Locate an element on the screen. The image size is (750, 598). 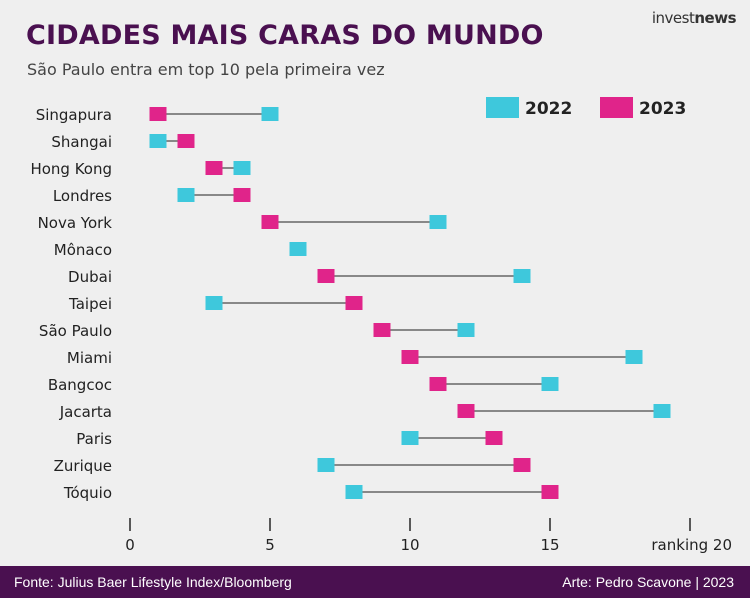
marker-2022-toquio is located at coordinates (354, 492).